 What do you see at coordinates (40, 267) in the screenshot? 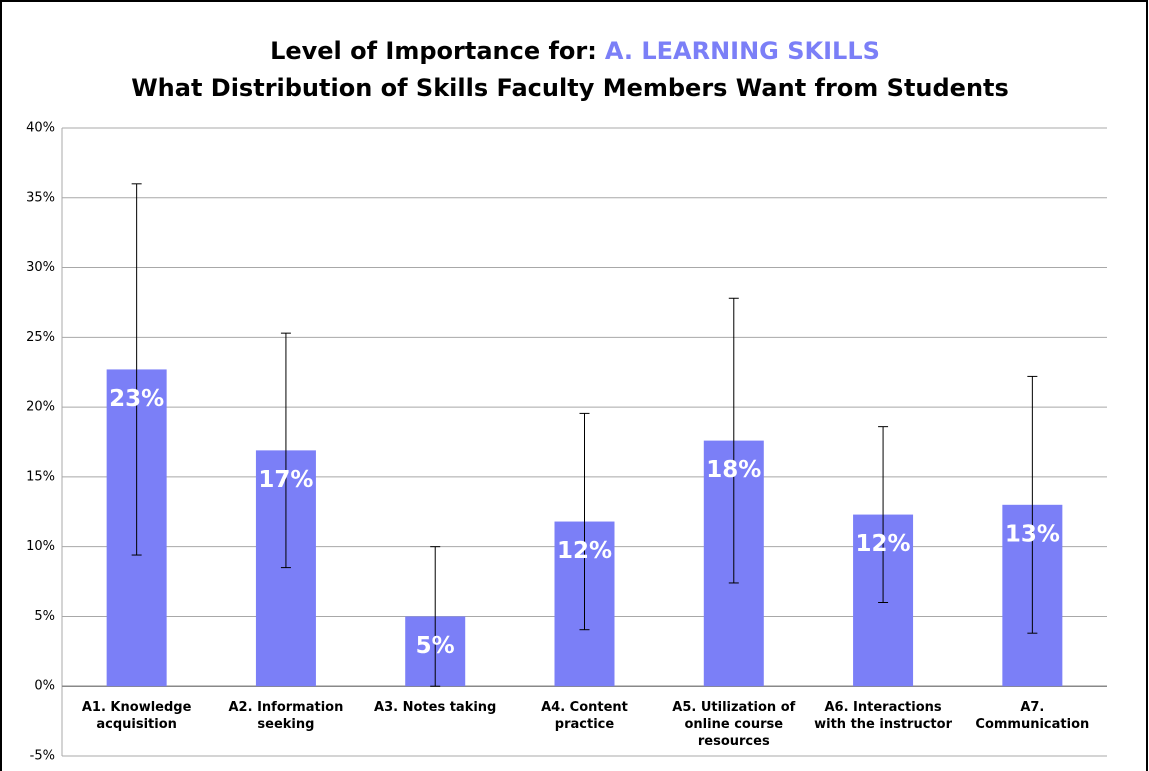
I see `y-tick-label: 30%` at bounding box center [40, 267].